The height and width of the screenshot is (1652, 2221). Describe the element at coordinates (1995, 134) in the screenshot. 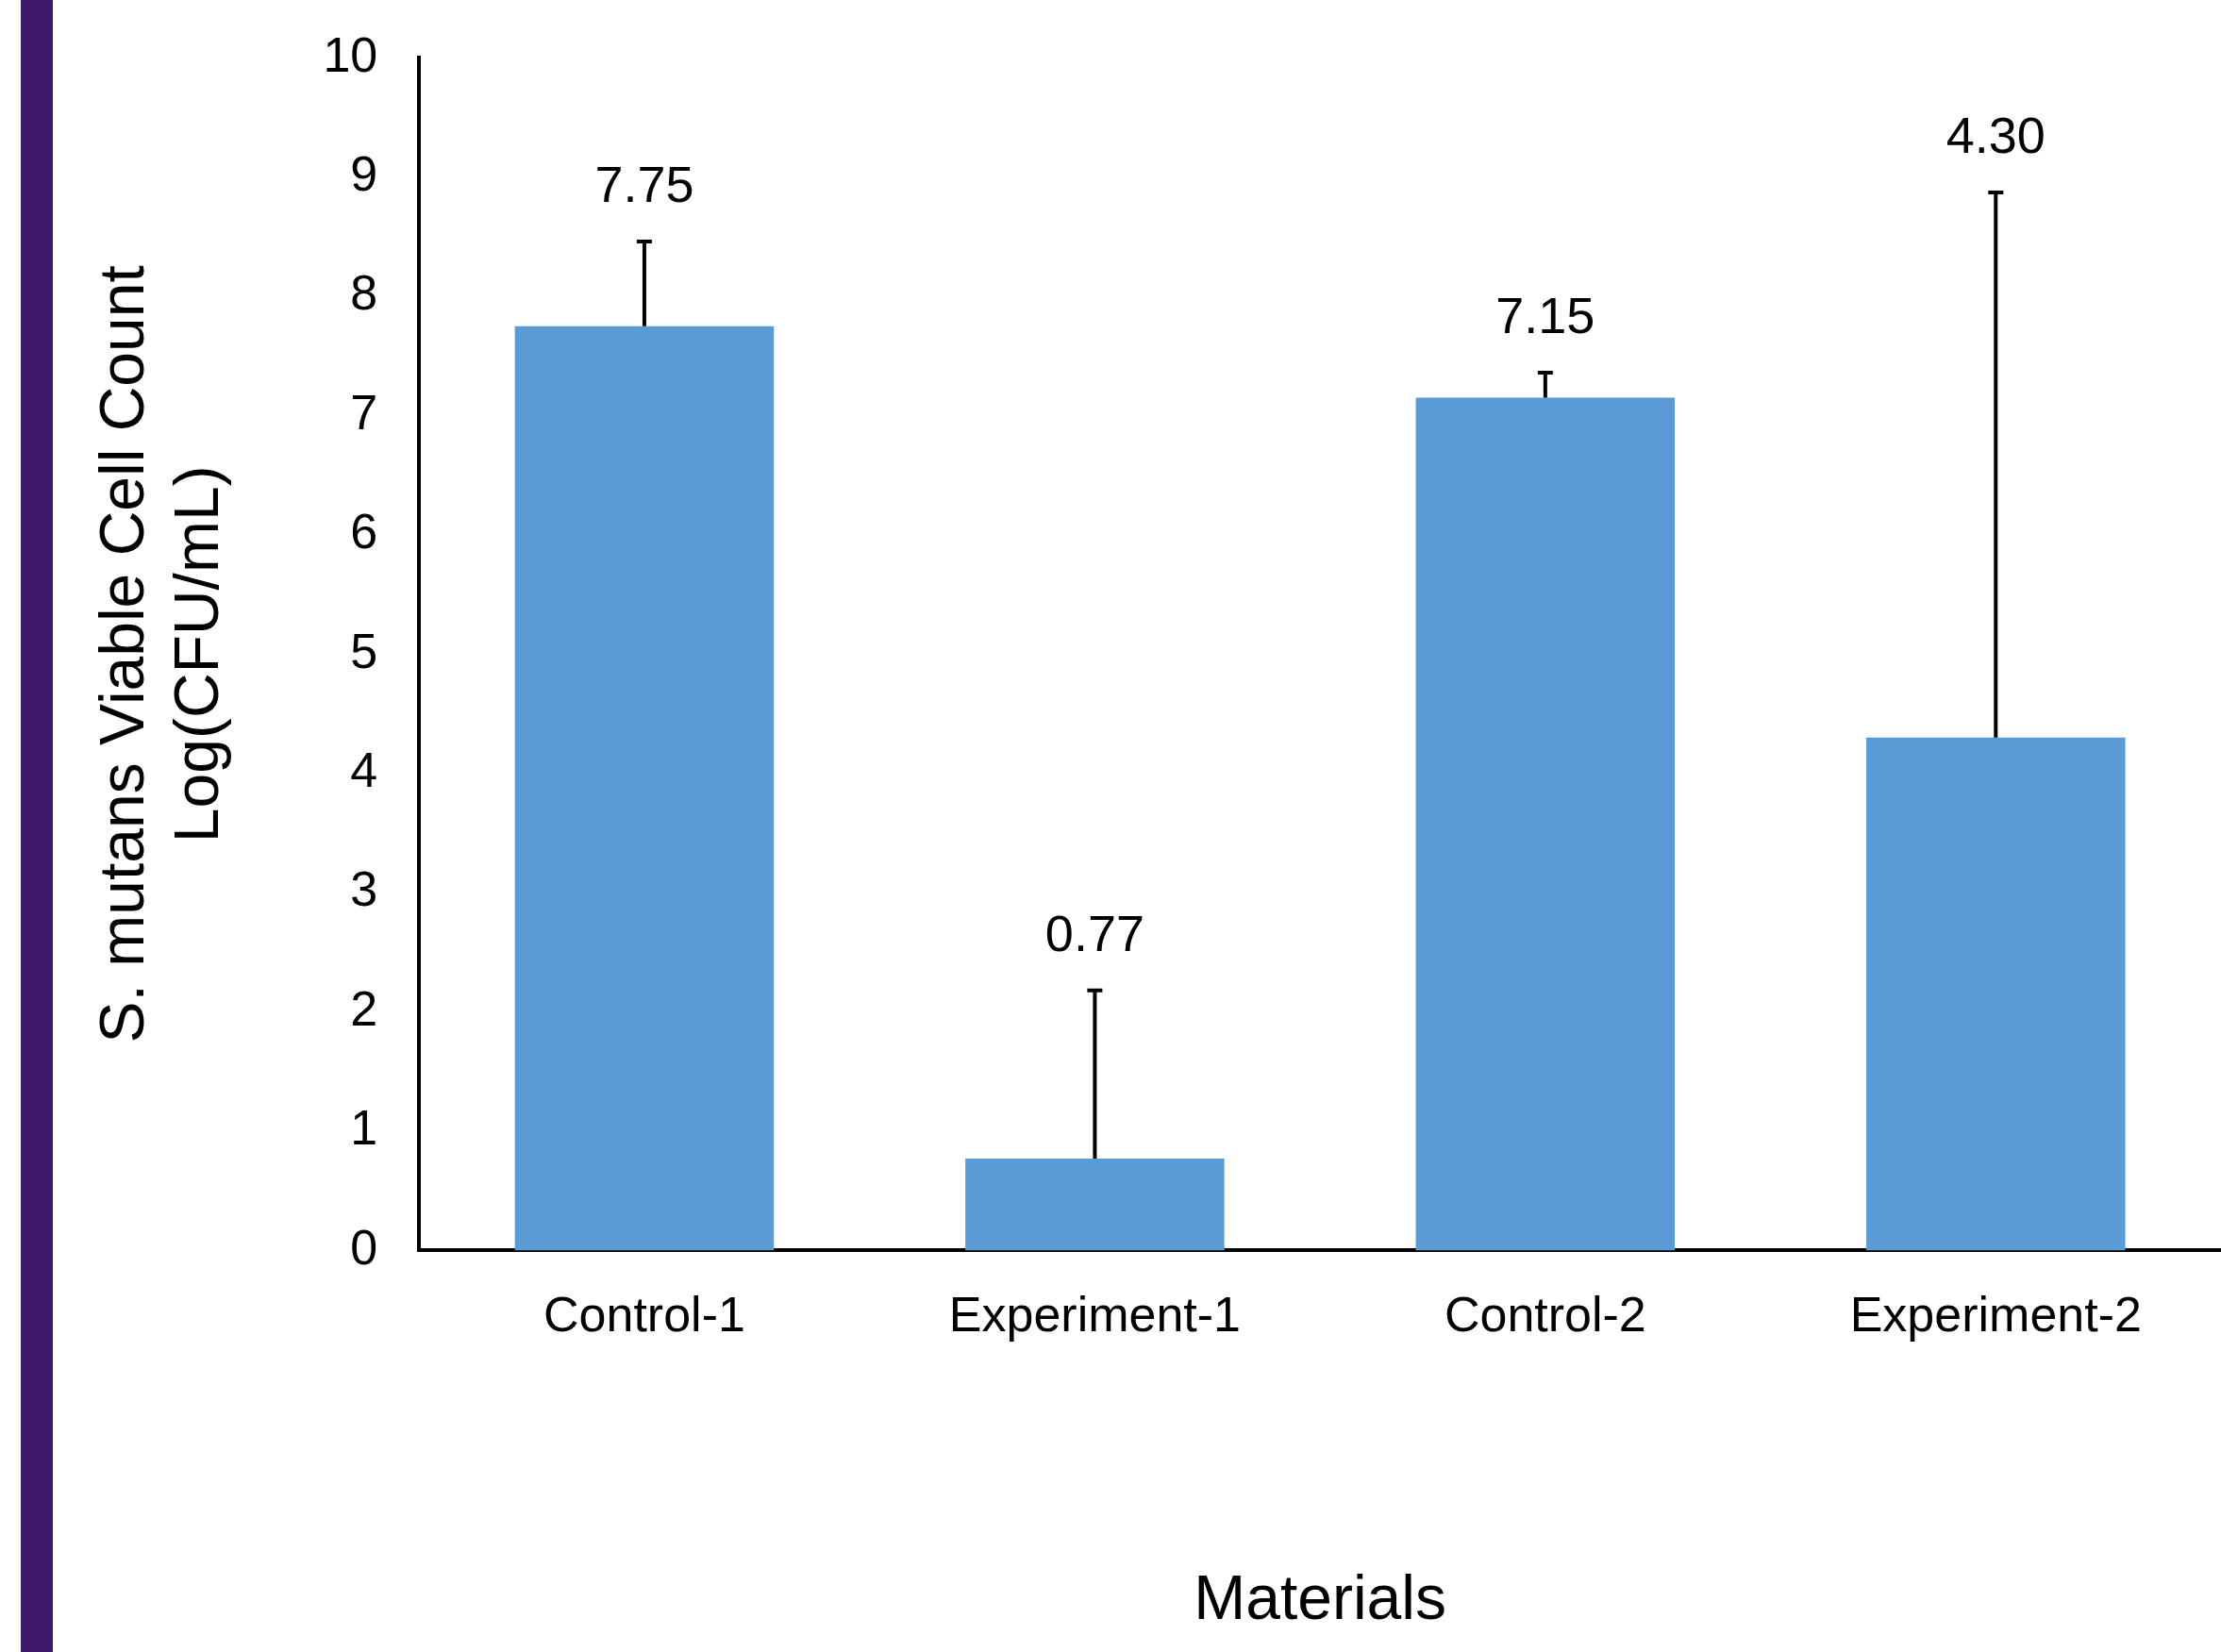

I see `annotation: 4.30` at that location.